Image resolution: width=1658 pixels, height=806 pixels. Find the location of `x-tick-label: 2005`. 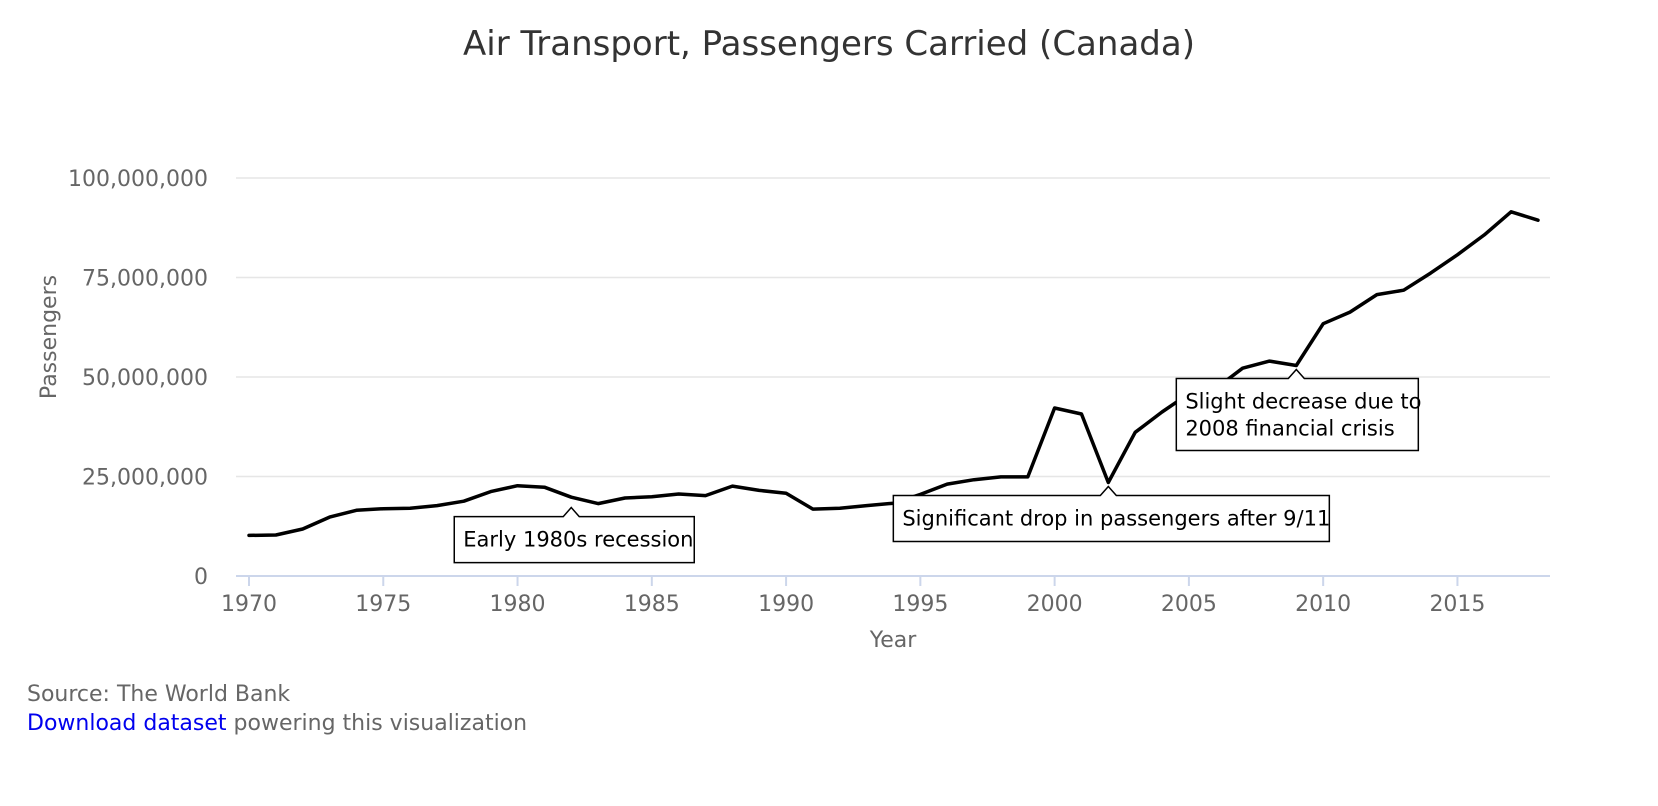

x-tick-label: 2005 is located at coordinates (1189, 604).